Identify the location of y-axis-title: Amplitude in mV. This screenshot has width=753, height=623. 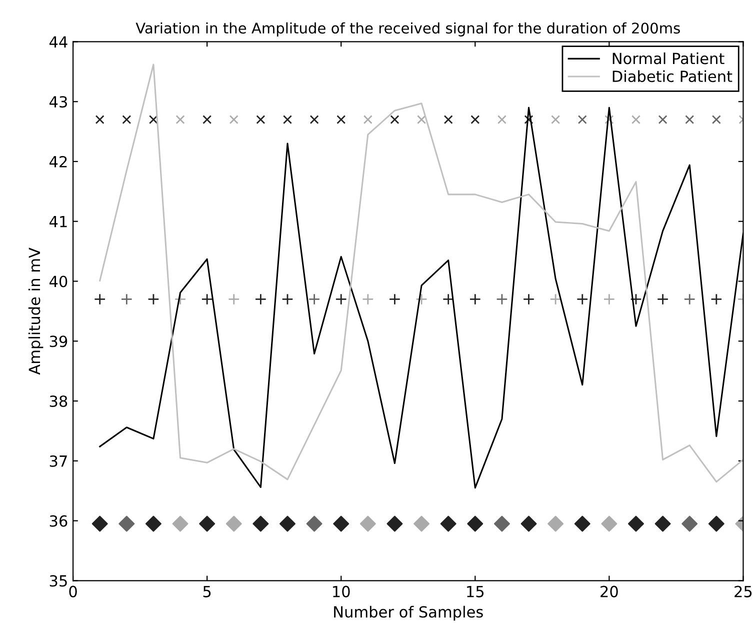
(36, 311).